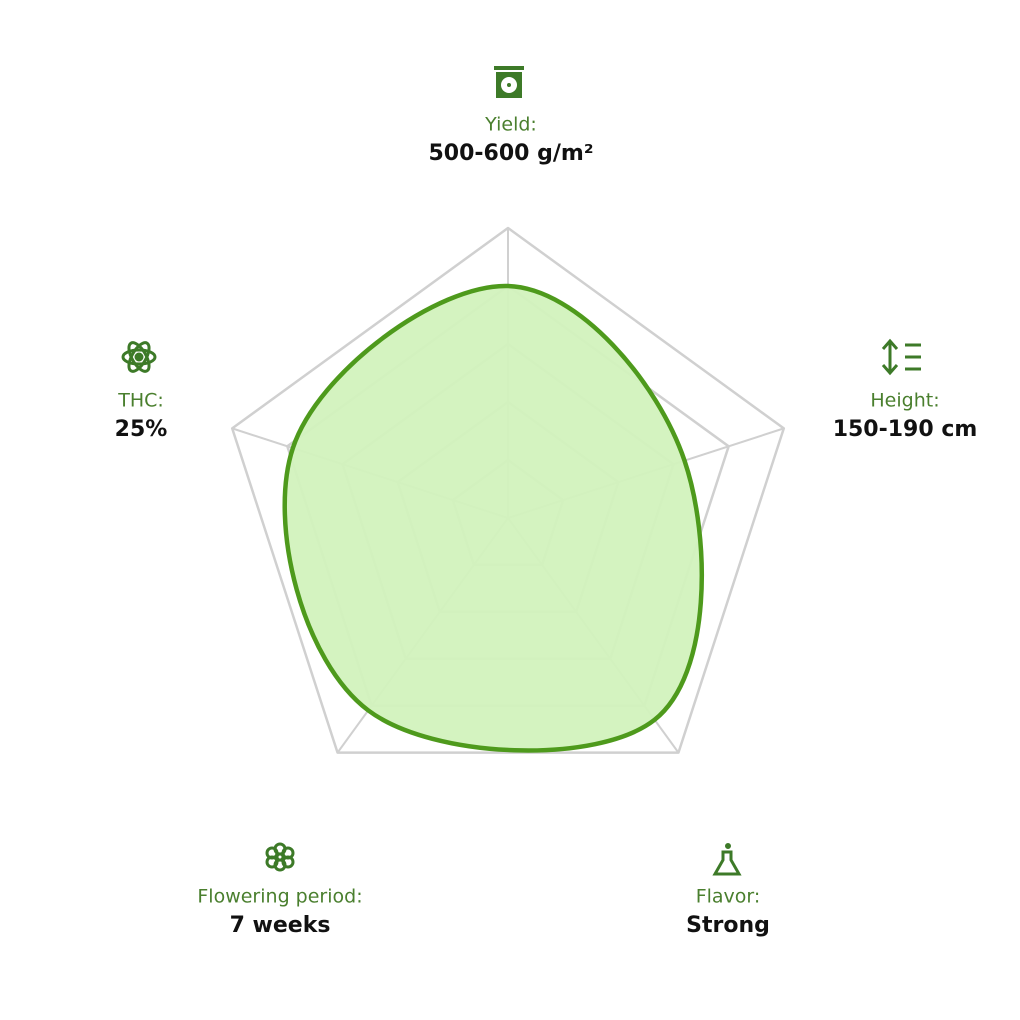  I want to click on axis-label: THC:, so click(140, 401).